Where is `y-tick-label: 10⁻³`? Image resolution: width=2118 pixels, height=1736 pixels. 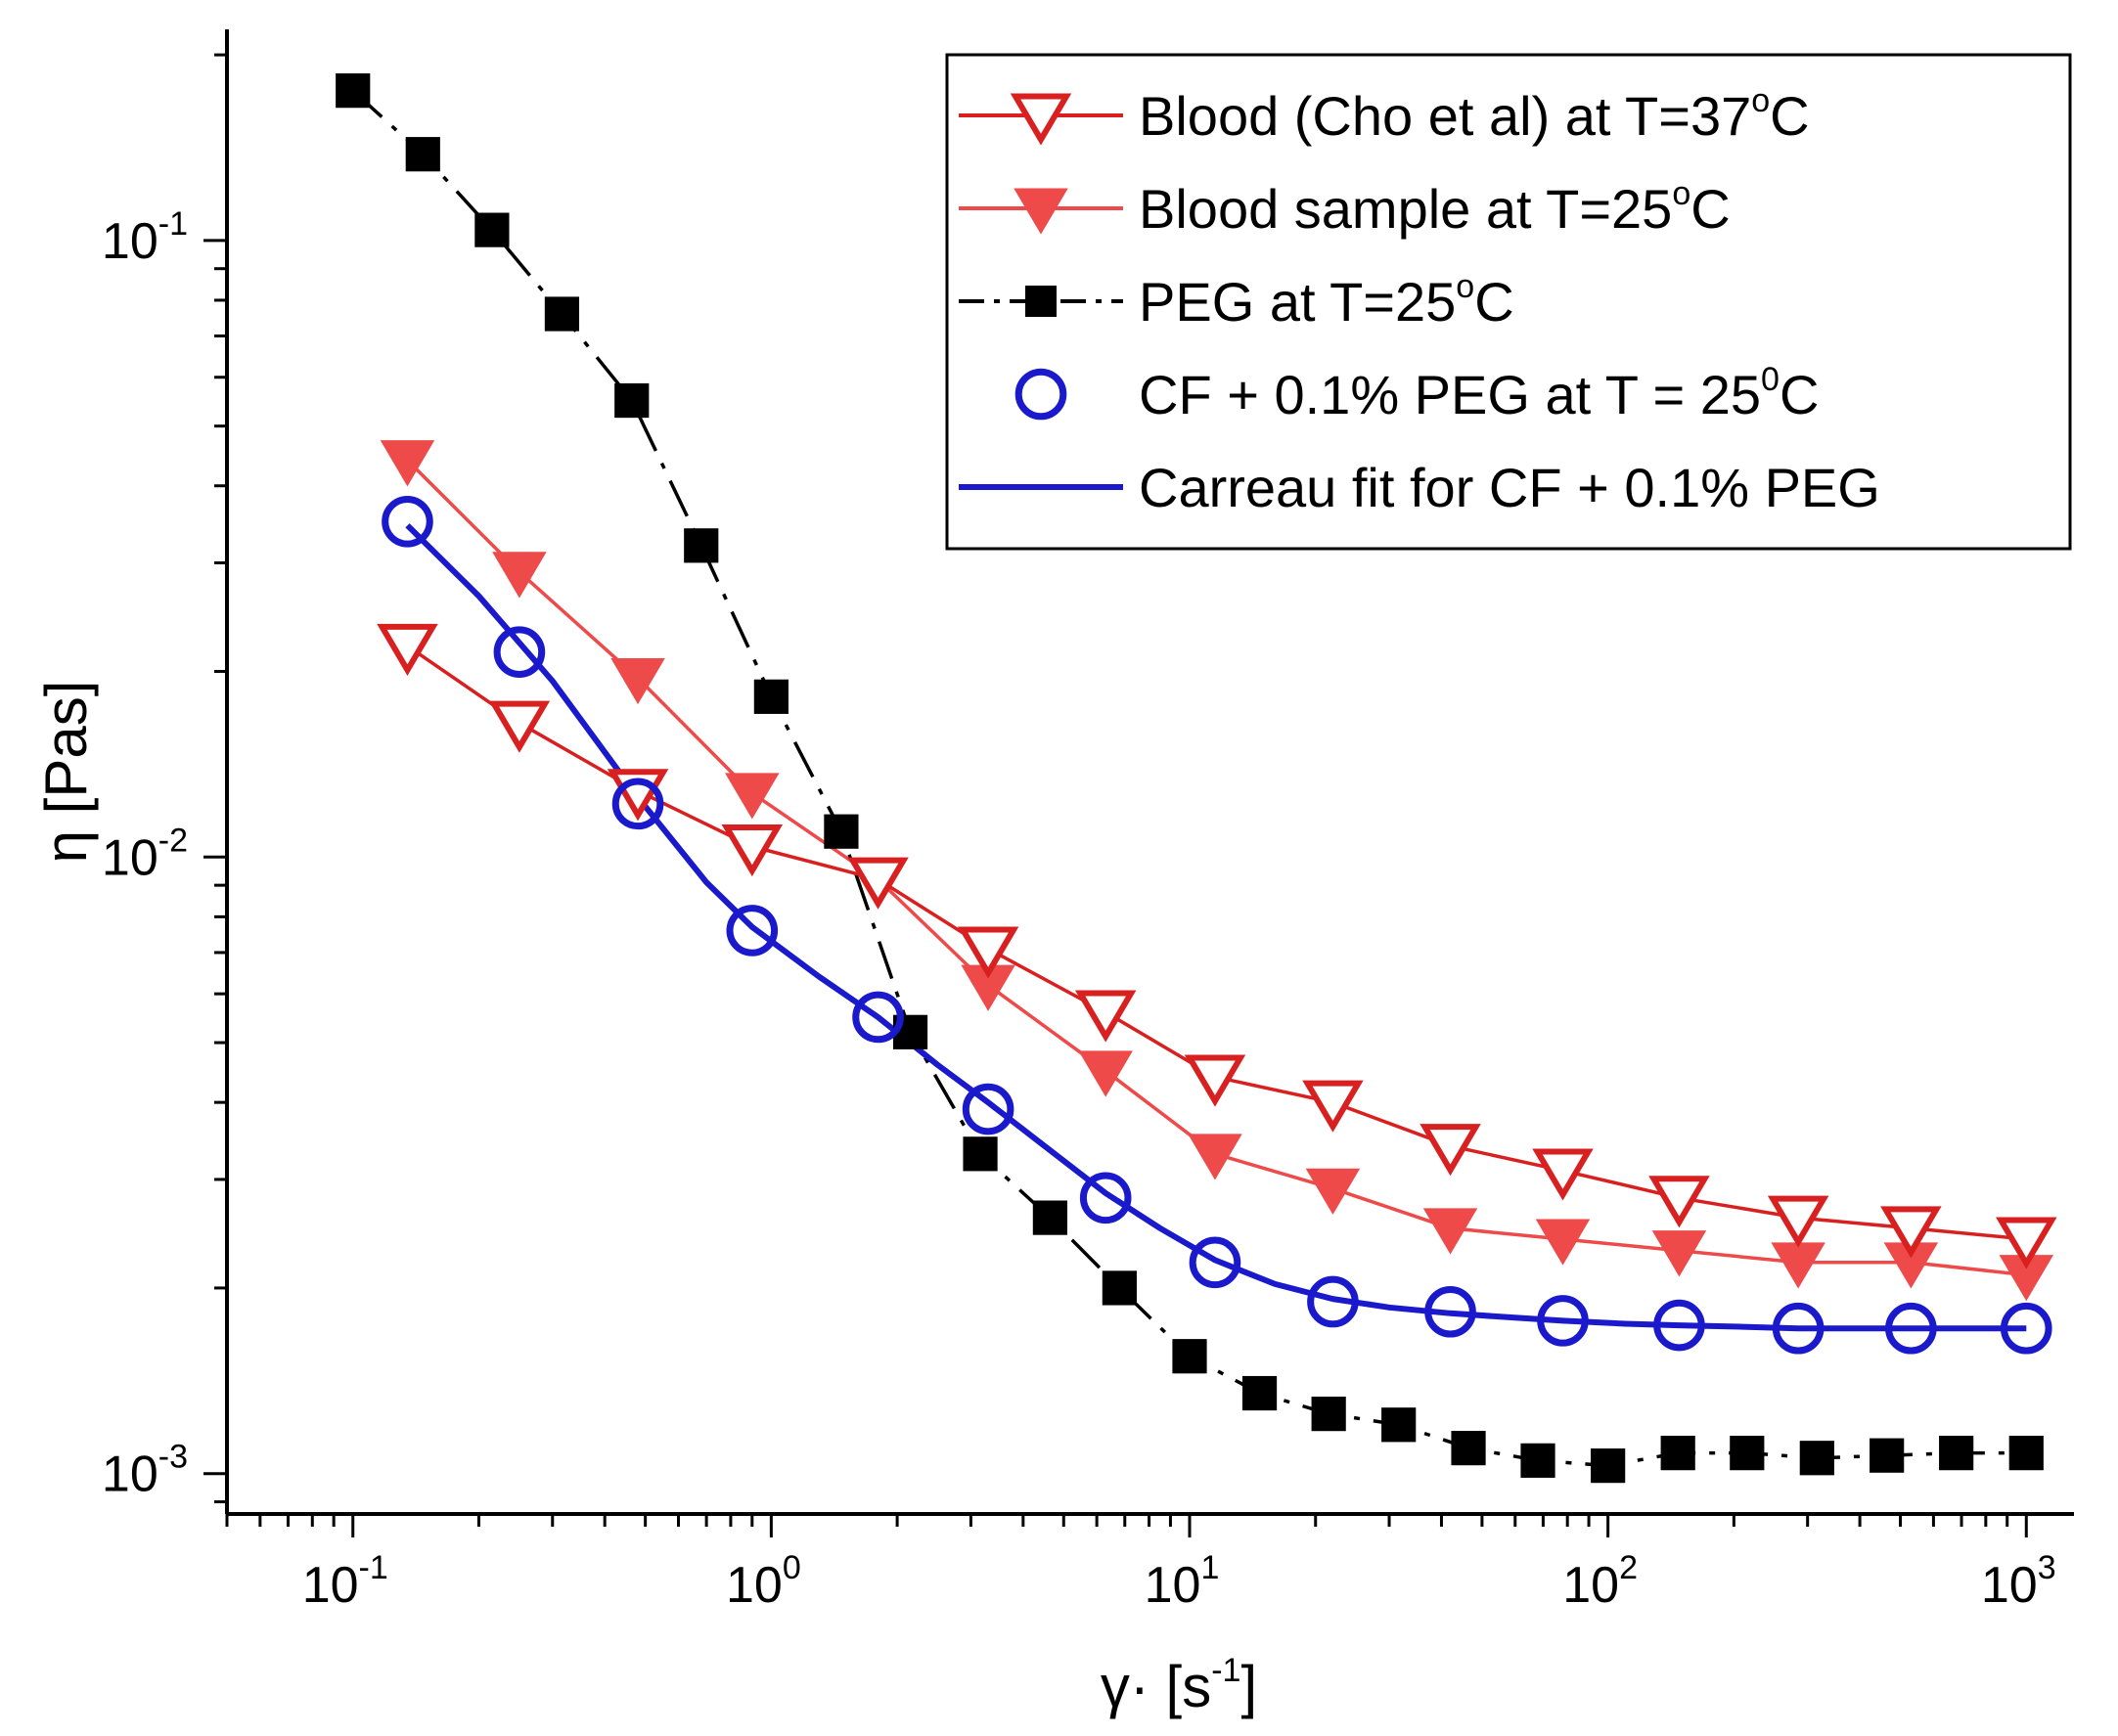
y-tick-label: 10⁻³ is located at coordinates (145, 1471).